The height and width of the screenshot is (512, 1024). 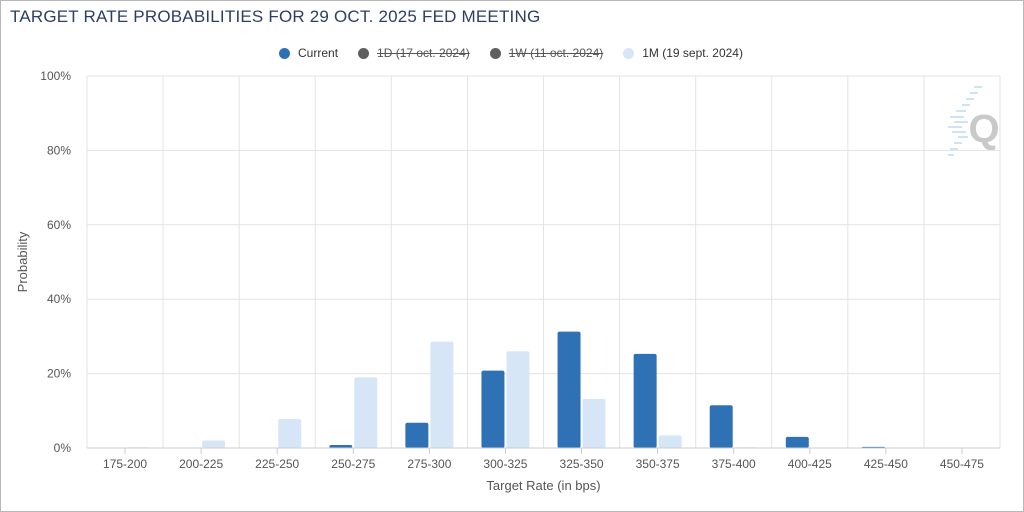 I want to click on x-tick-label: 200-225, so click(x=201, y=464).